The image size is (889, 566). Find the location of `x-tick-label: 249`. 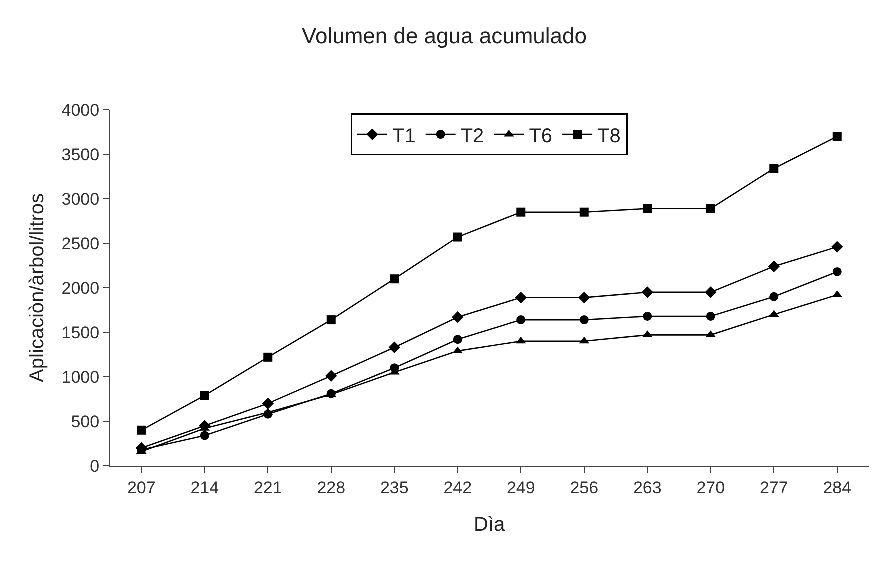

x-tick-label: 249 is located at coordinates (521, 488).